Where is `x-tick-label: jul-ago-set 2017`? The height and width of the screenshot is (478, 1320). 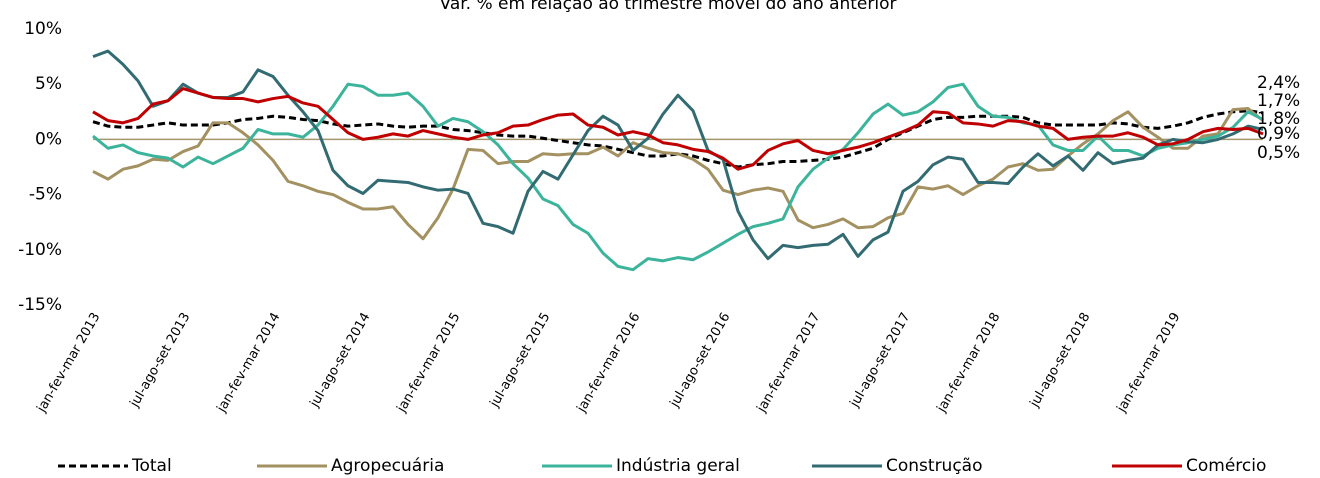
x-tick-label: jul-ago-set 2017 is located at coordinates (880, 360).